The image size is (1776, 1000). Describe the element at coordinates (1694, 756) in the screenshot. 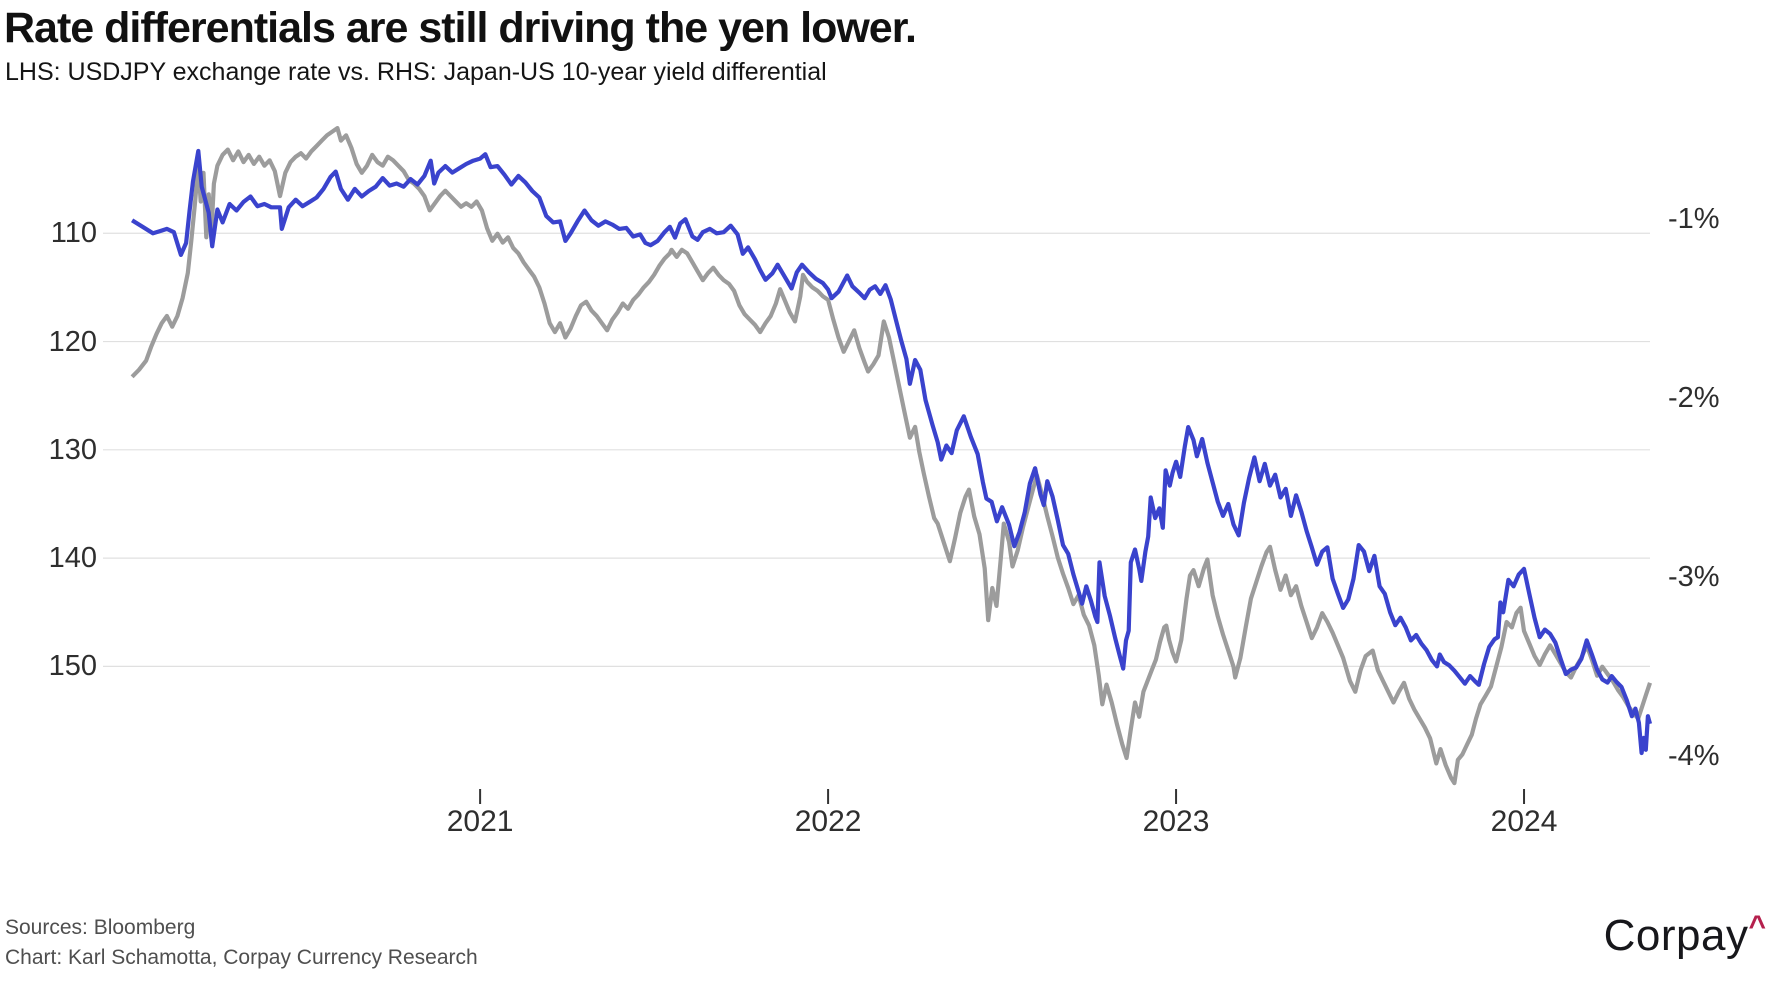

I see `y-axis-right-tick-label: -4%` at that location.